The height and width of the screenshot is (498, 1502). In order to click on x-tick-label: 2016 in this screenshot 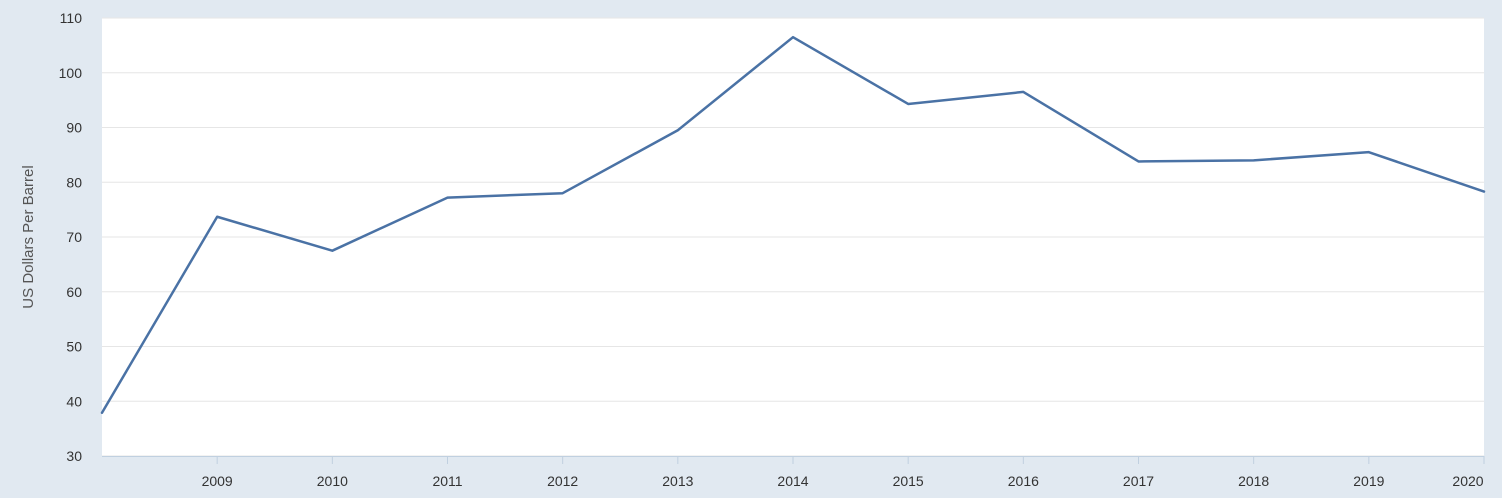, I will do `click(1023, 481)`.